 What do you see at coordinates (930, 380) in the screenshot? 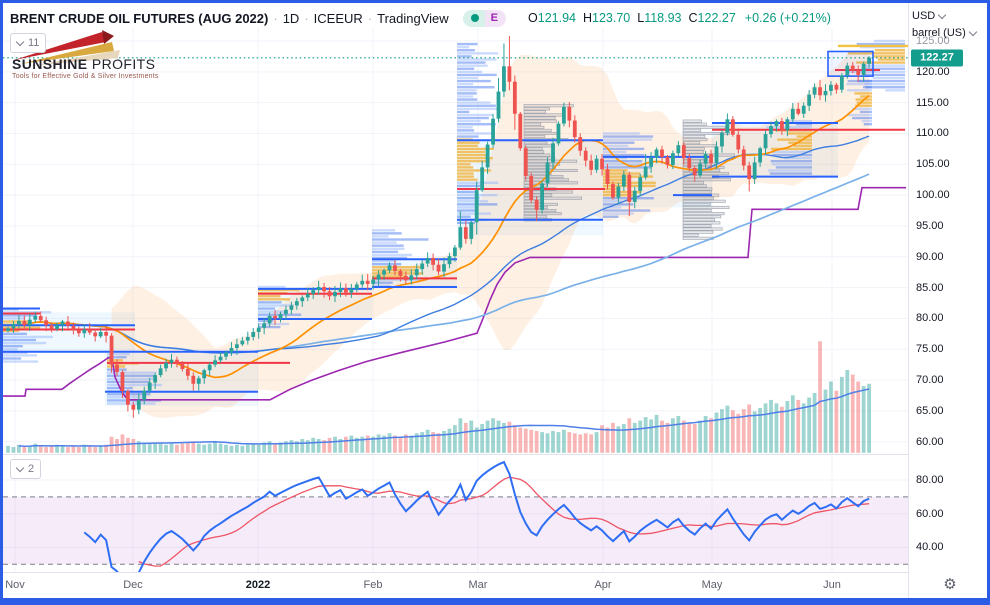
I see `price-axis-label: 70.00` at bounding box center [930, 380].